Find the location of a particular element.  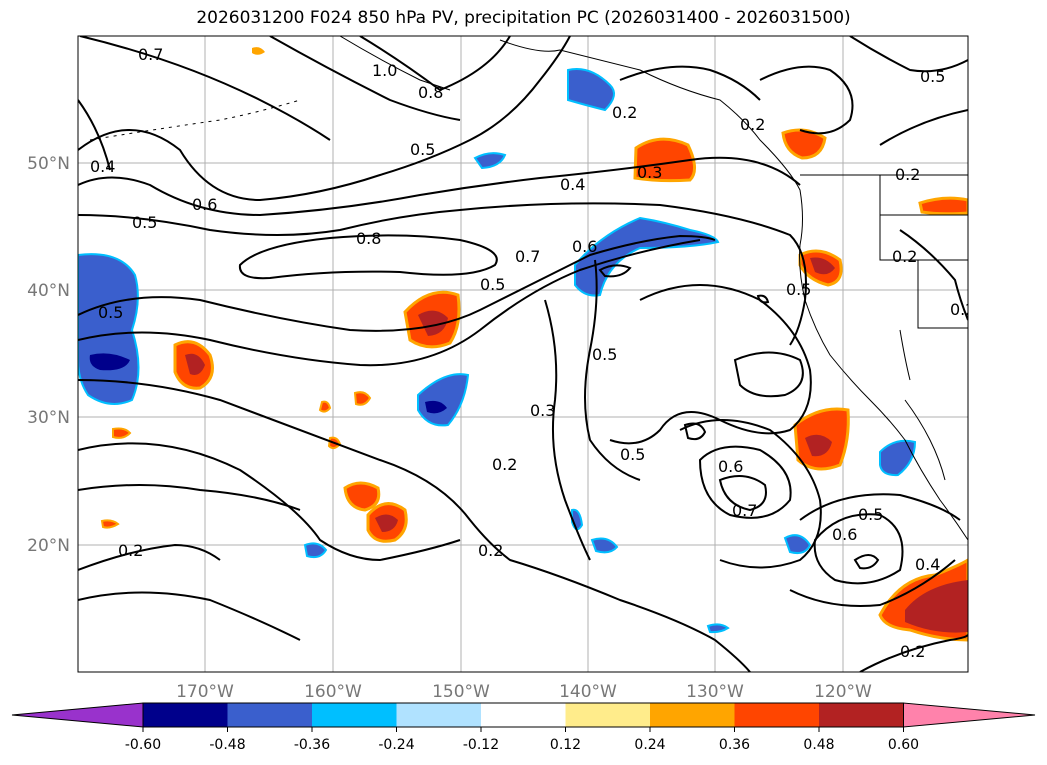

coastline-baja is located at coordinates (925, 440).